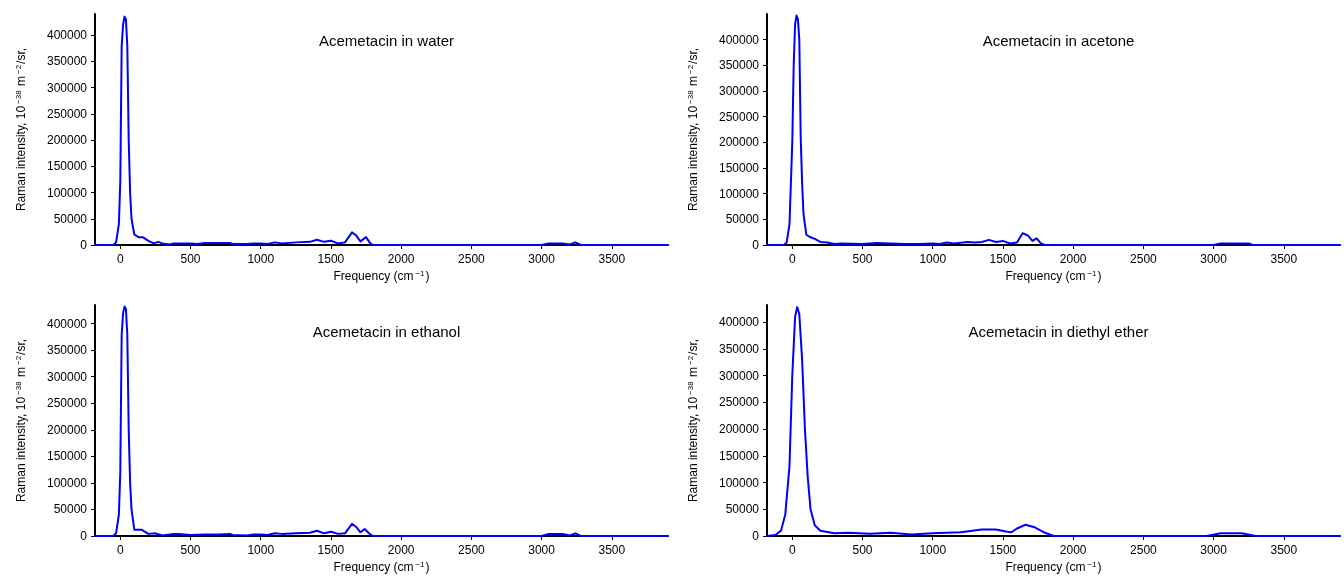  What do you see at coordinates (386, 331) in the screenshot?
I see `text: Acemetacin in ethanol` at bounding box center [386, 331].